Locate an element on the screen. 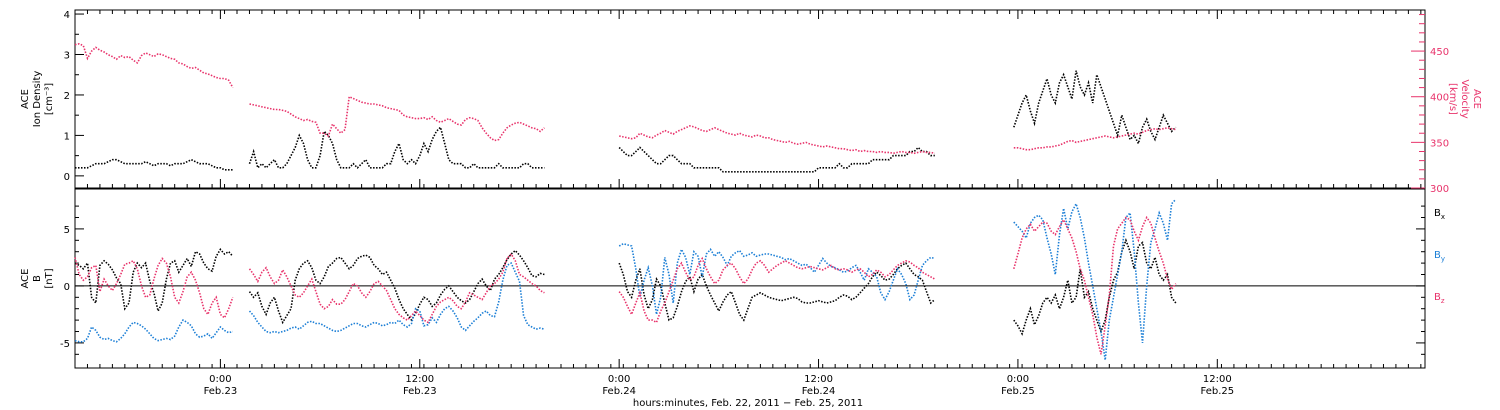 The width and height of the screenshot is (1500, 410). legend-by: By is located at coordinates (1439, 256).